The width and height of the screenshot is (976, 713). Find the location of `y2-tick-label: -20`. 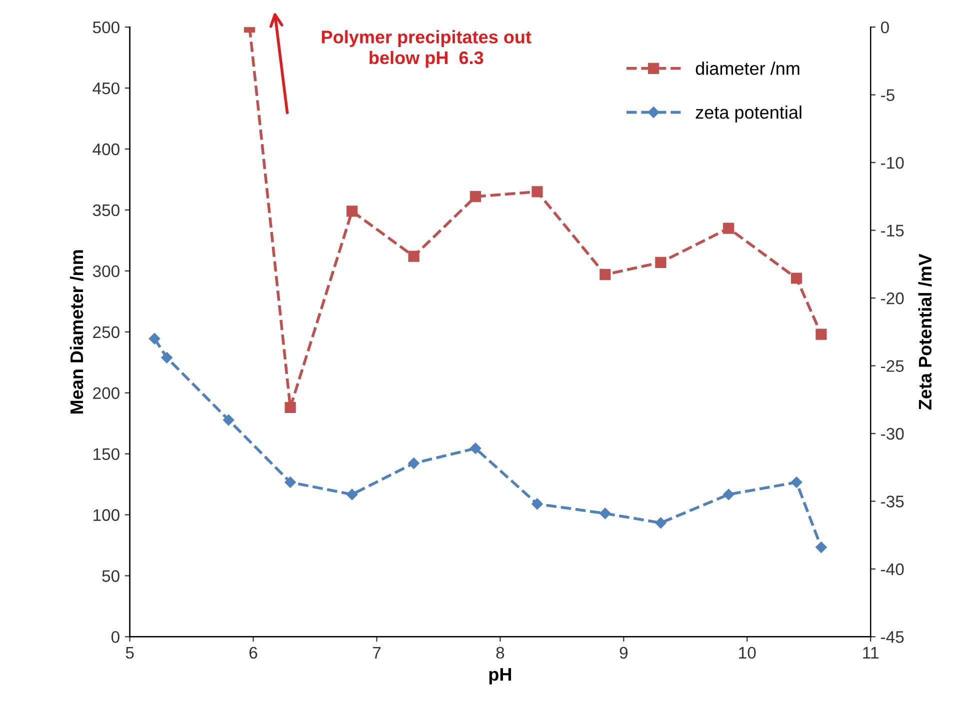

y2-tick-label: -20 is located at coordinates (892, 298).